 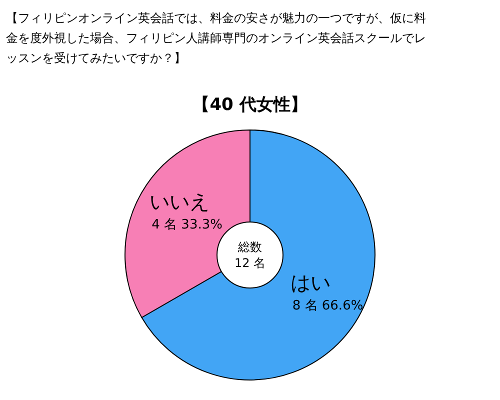 What do you see at coordinates (187, 224) in the screenshot?
I see `data-label: 4 名 33.3%` at bounding box center [187, 224].